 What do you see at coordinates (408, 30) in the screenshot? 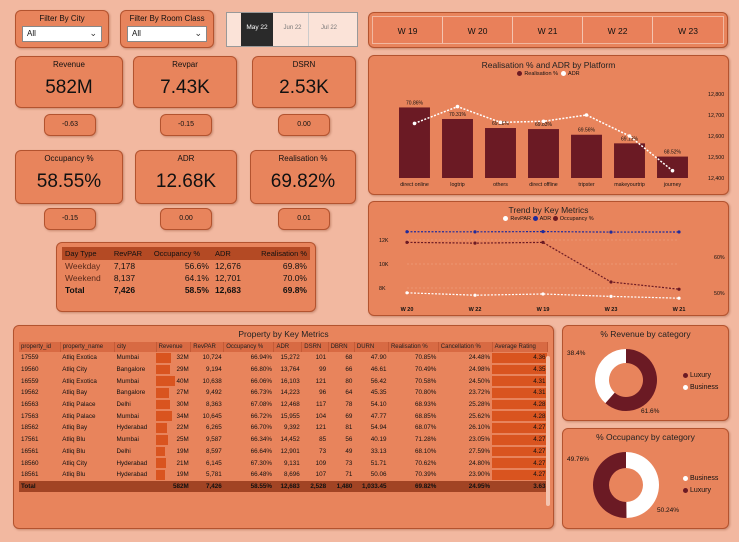
I see `week-w19: W 19` at bounding box center [408, 30].